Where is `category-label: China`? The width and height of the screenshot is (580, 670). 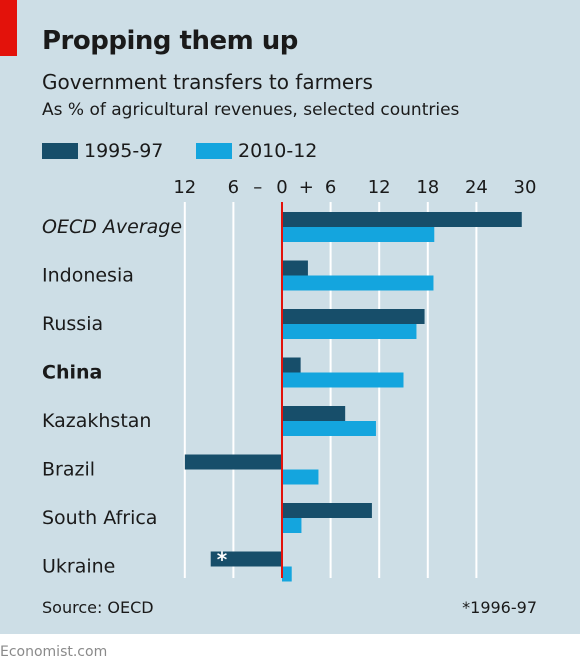
category-label: China is located at coordinates (72, 373).